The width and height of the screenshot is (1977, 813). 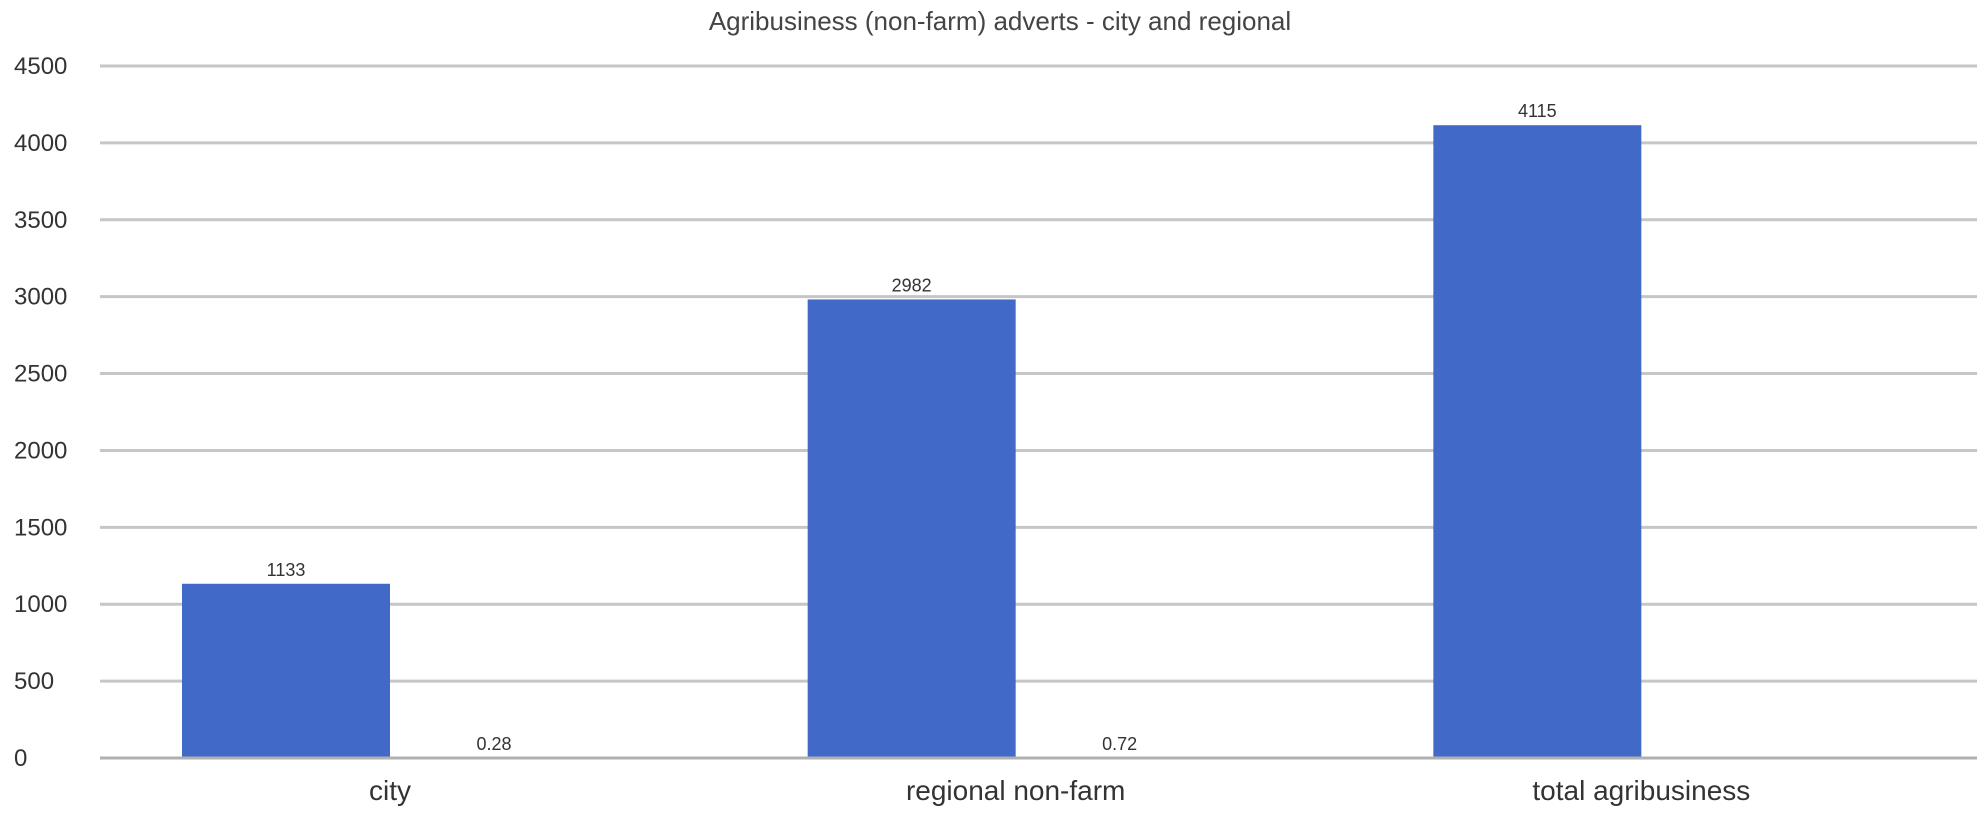 I want to click on y-tick-label: 2000, so click(x=40, y=450).